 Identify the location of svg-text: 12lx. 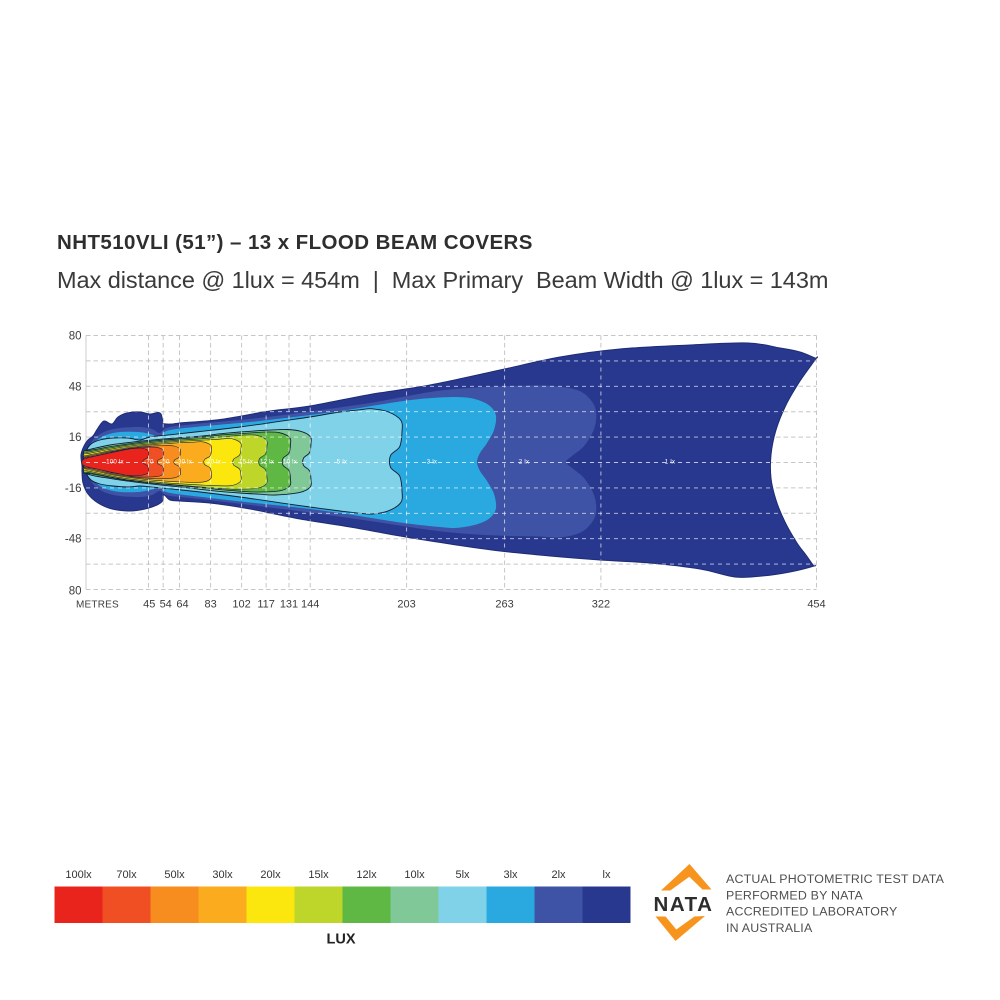
(366, 875).